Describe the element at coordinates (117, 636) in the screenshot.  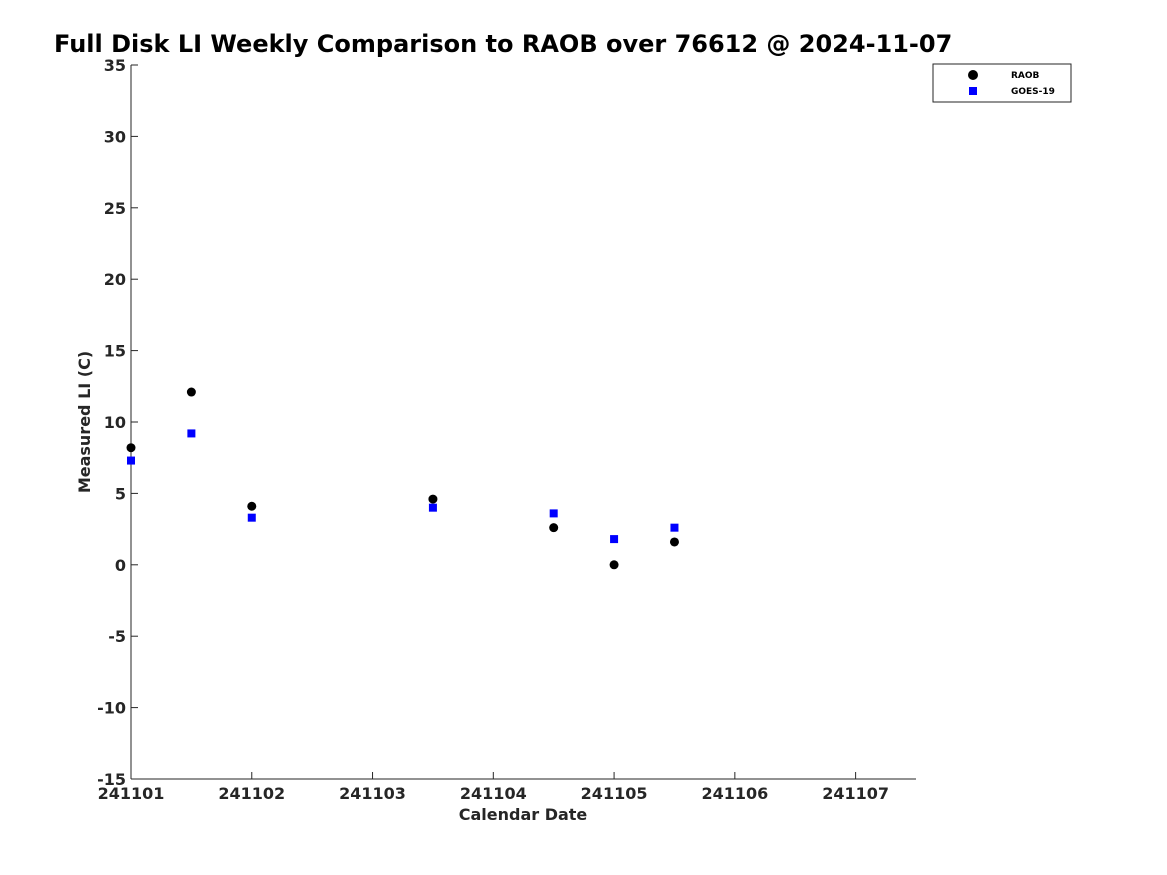
I see `y-tick-label: -5` at that location.